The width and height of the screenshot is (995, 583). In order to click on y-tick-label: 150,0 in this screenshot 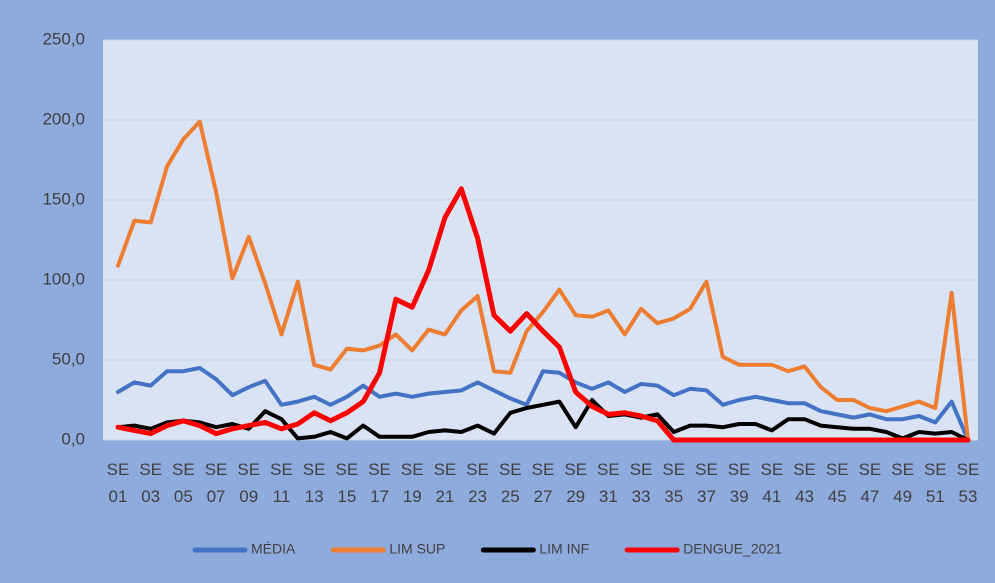, I will do `click(63, 198)`.